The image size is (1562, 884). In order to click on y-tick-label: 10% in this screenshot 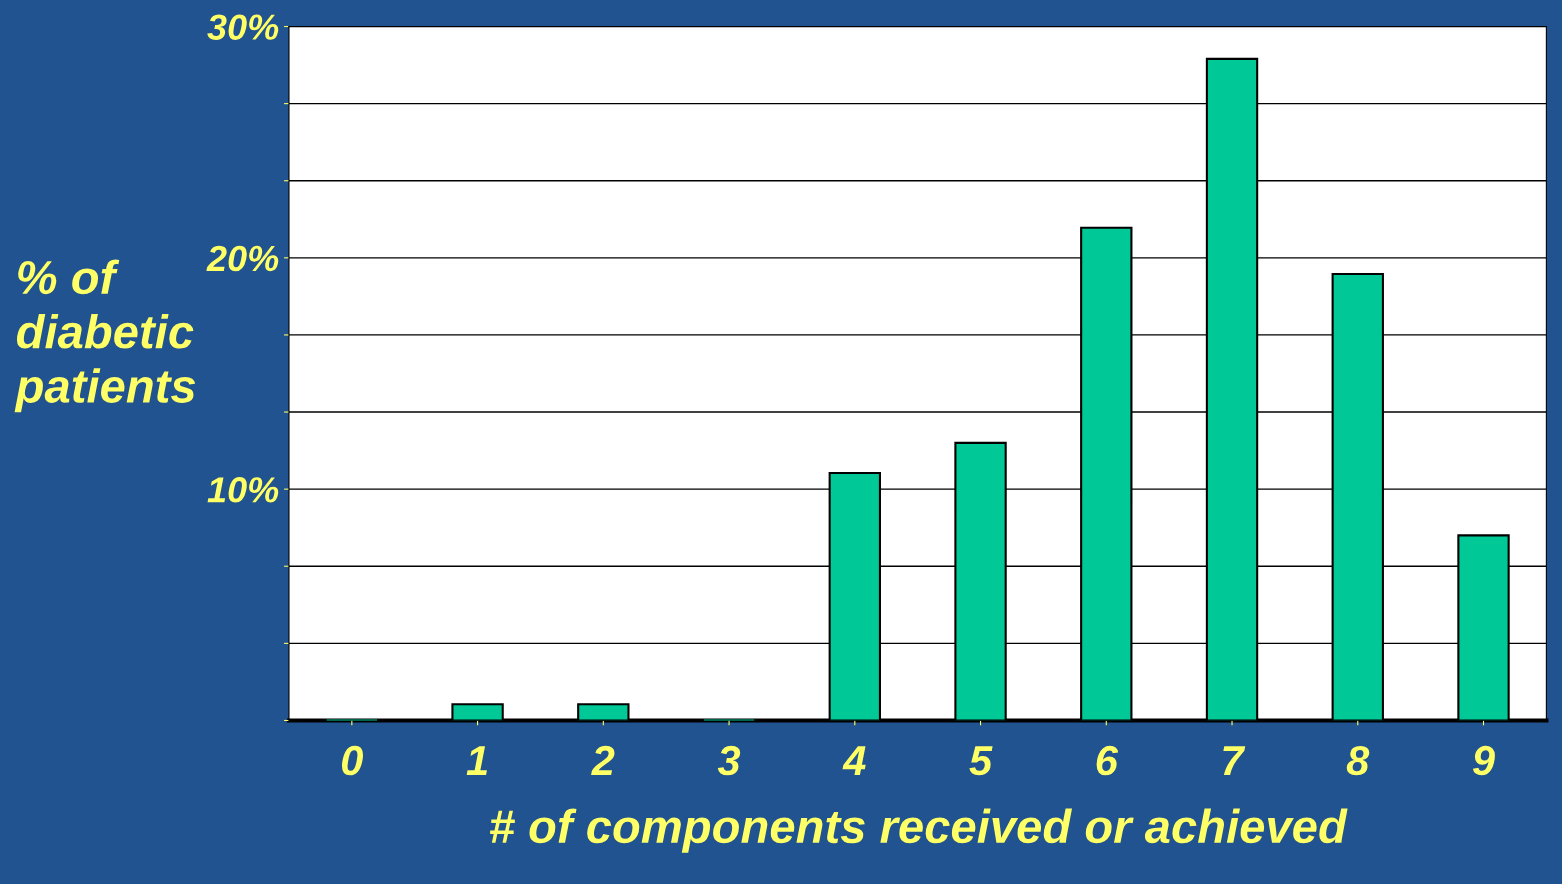, I will do `click(243, 490)`.